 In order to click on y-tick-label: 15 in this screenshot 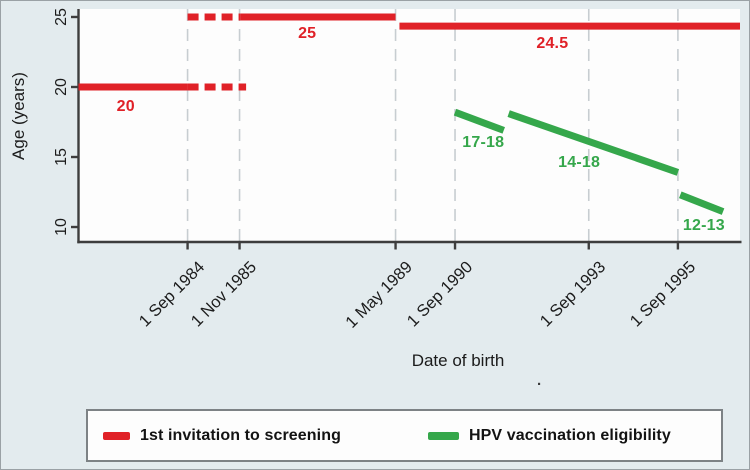, I will do `click(61, 157)`.